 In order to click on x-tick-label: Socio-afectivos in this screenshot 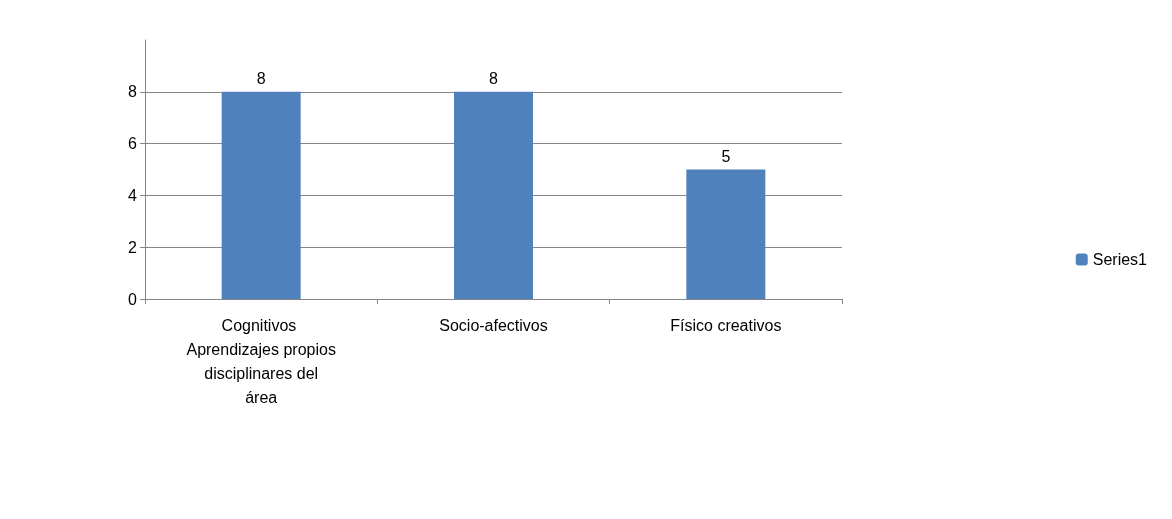, I will do `click(493, 325)`.